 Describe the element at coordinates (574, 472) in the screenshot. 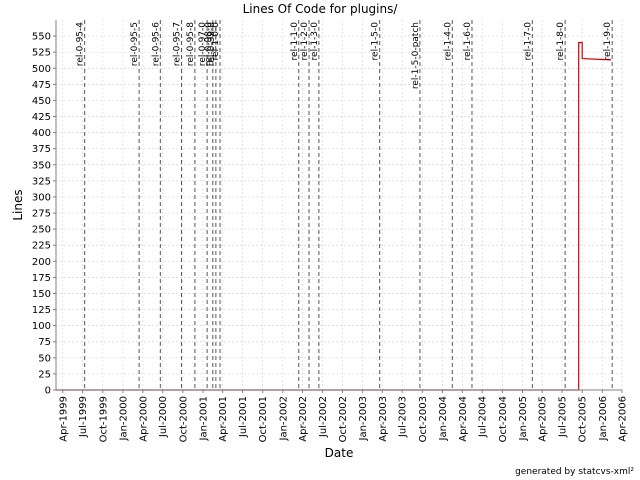

I see `generator-credit: generated by statcvs-xml²` at that location.